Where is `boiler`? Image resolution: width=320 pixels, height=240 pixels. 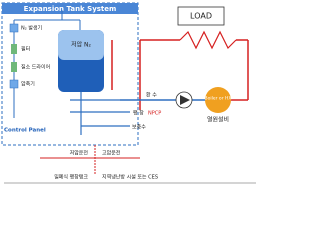
boiler is located at coordinates (218, 100).